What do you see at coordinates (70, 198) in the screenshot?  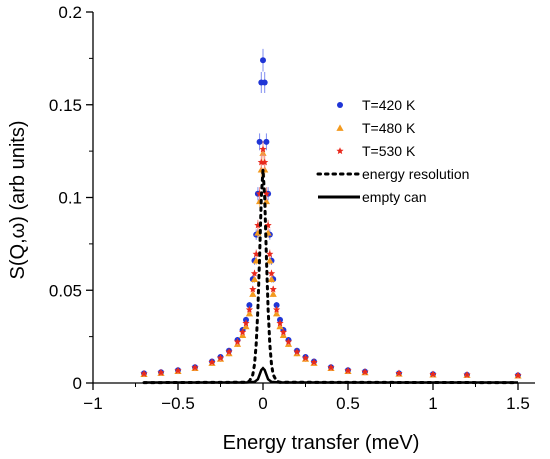 I see `y-tick-label: 0.1` at bounding box center [70, 198].